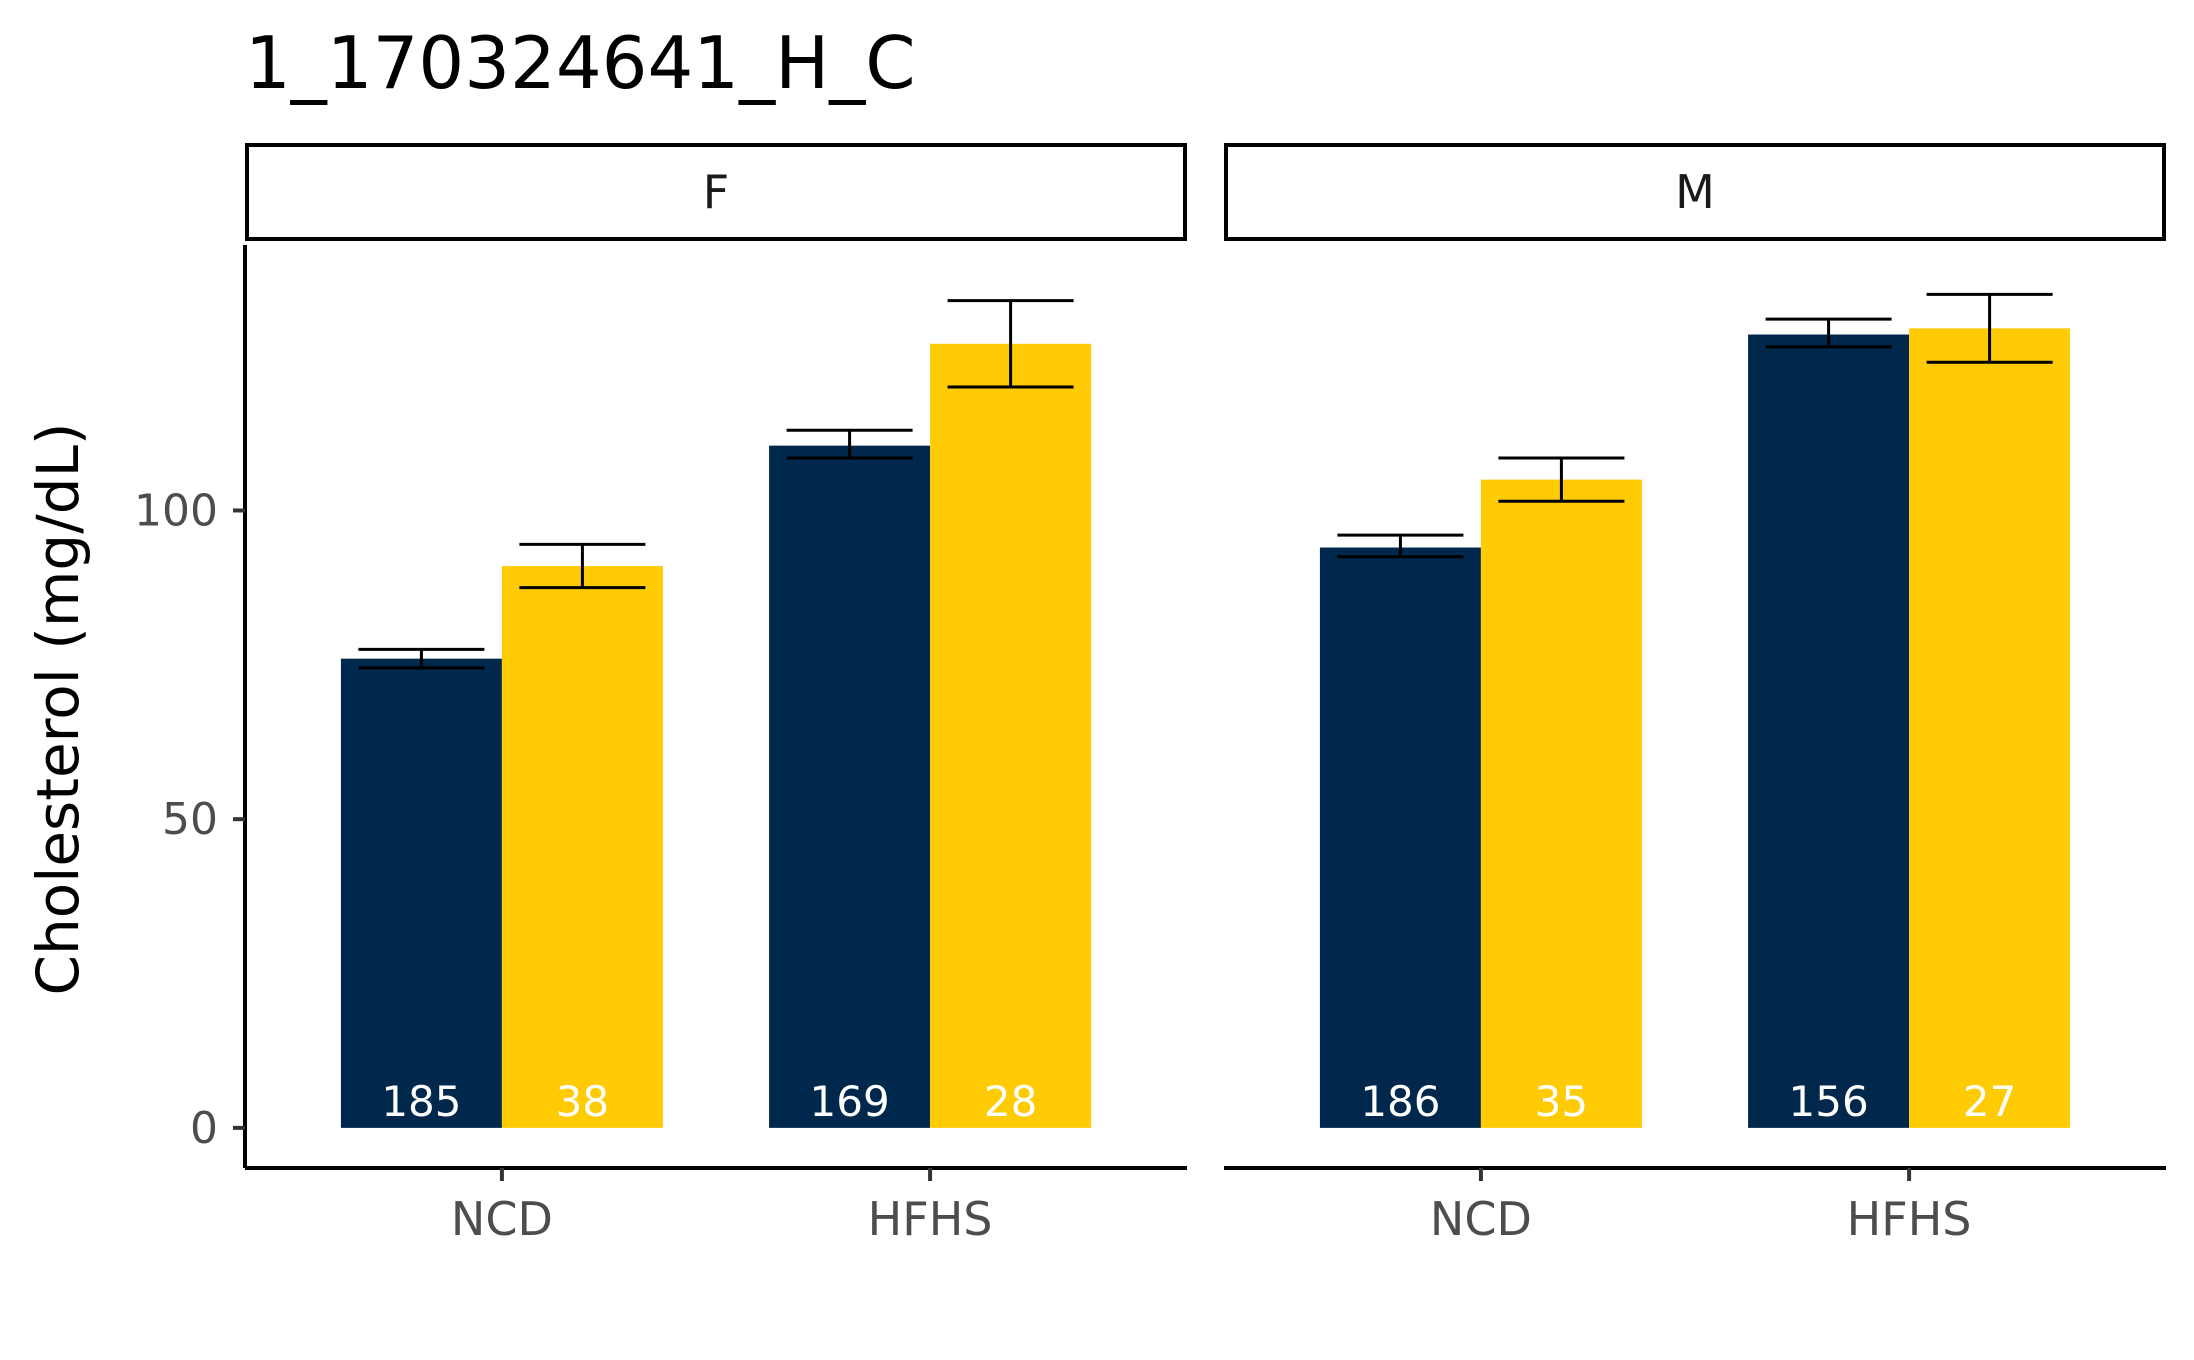 The image size is (2194, 1360). What do you see at coordinates (1989, 1101) in the screenshot?
I see `bar-count-label: 27` at bounding box center [1989, 1101].